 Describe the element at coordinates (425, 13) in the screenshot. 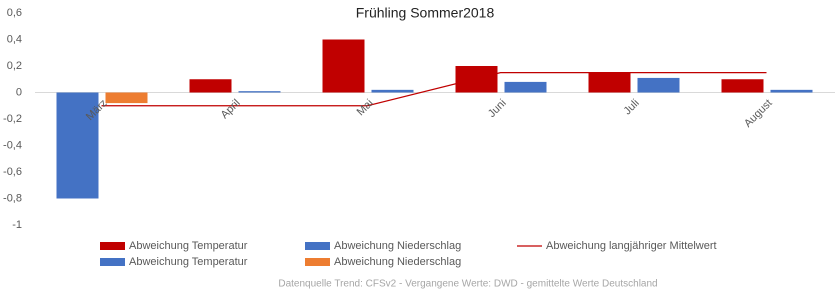

I see `chart-title: Frühling Sommer2018` at that location.